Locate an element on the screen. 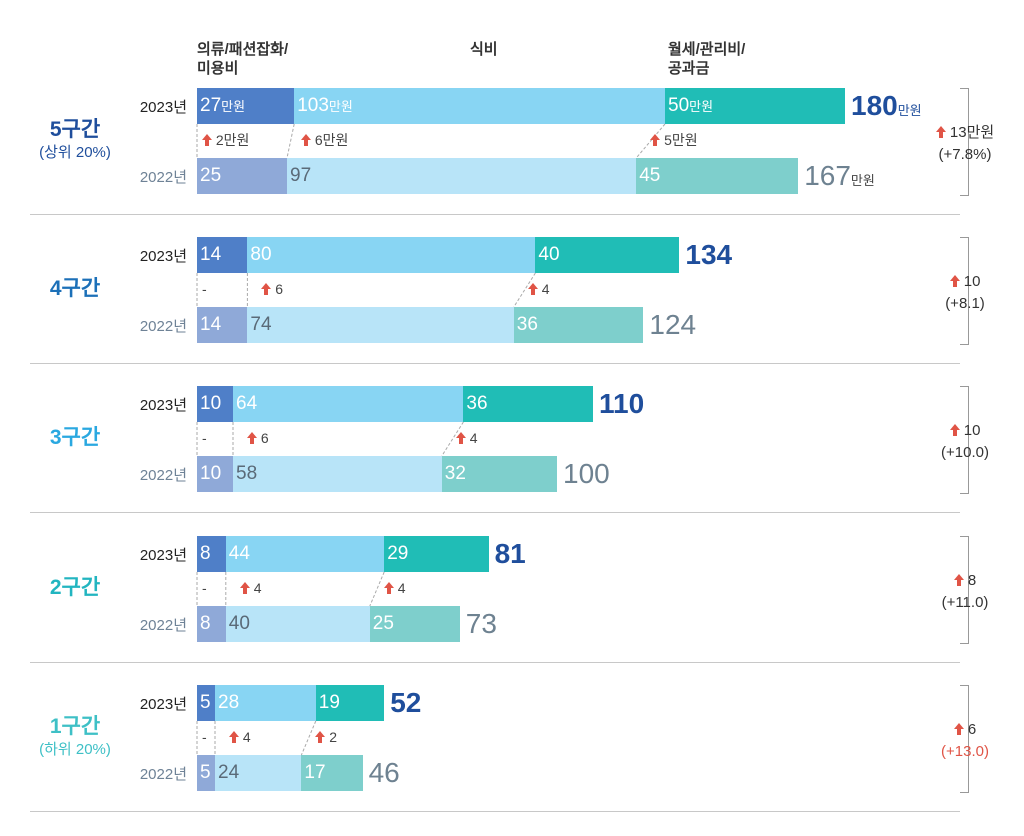 This screenshot has height=836, width=1024. increase-label-2: 2 is located at coordinates (326, 737).